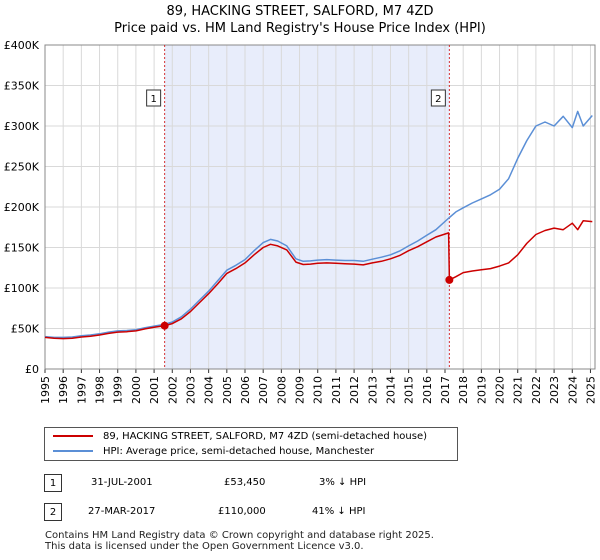 This screenshot has height=560, width=600. I want to click on y-tick-label: £150K, so click(22, 248).